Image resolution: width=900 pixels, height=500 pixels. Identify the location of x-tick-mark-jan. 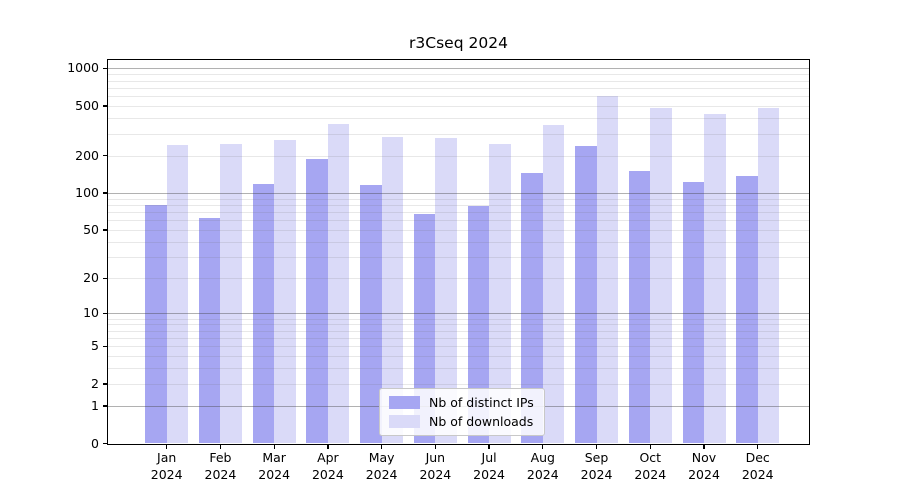
(167, 446).